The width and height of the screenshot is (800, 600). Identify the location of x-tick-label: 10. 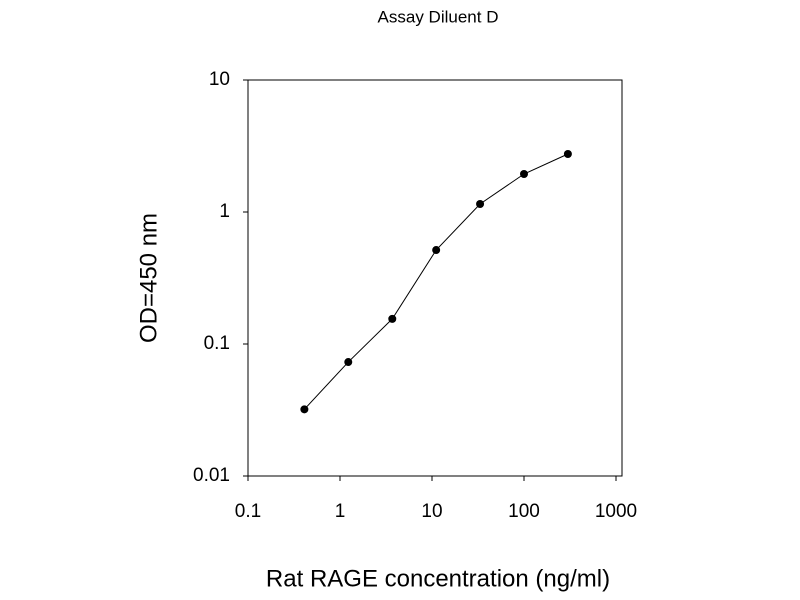
(431, 511).